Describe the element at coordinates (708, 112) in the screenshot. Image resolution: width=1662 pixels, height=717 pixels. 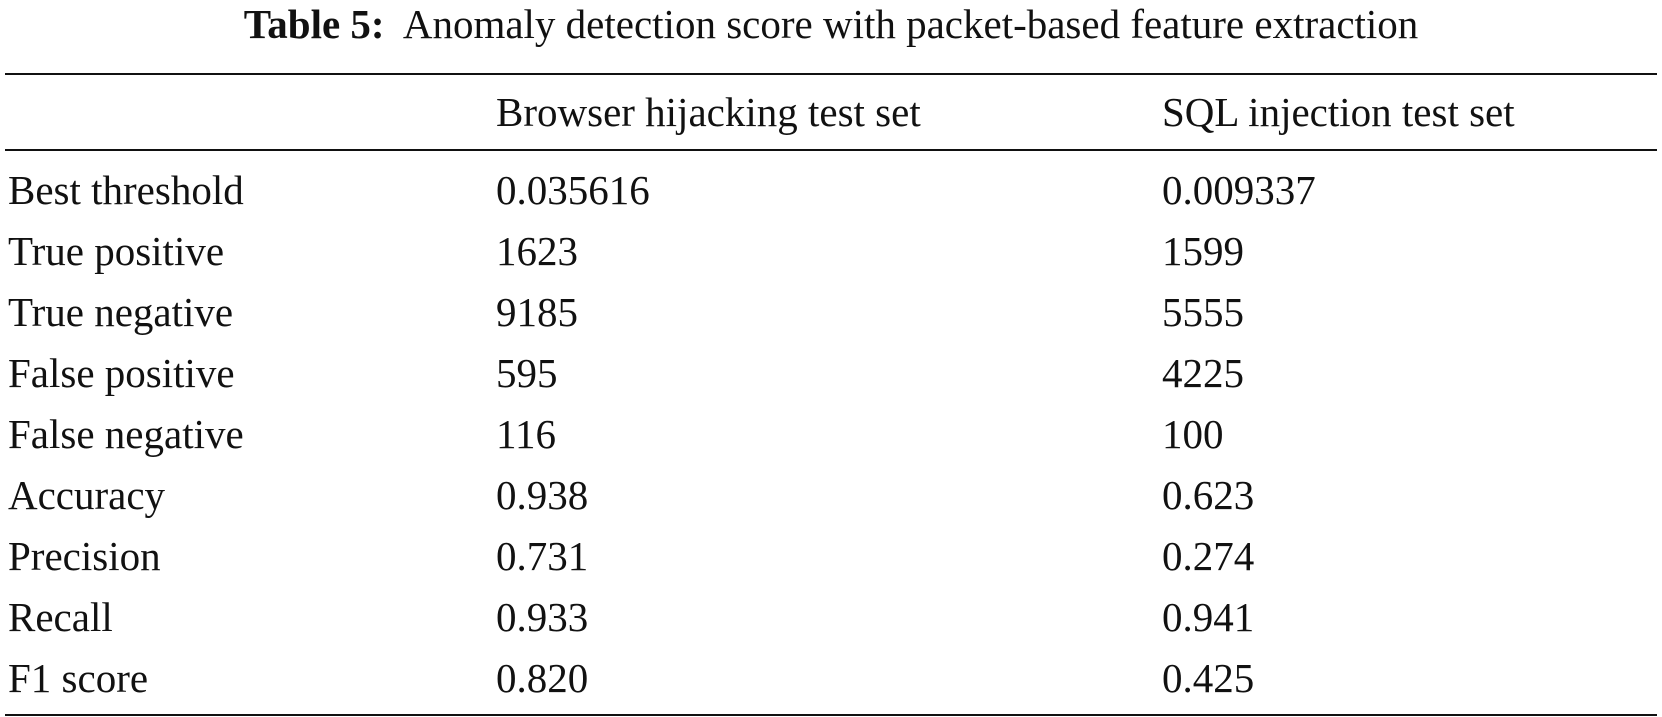
I see `header-browser-hijacking: Browser hijacking test set` at that location.